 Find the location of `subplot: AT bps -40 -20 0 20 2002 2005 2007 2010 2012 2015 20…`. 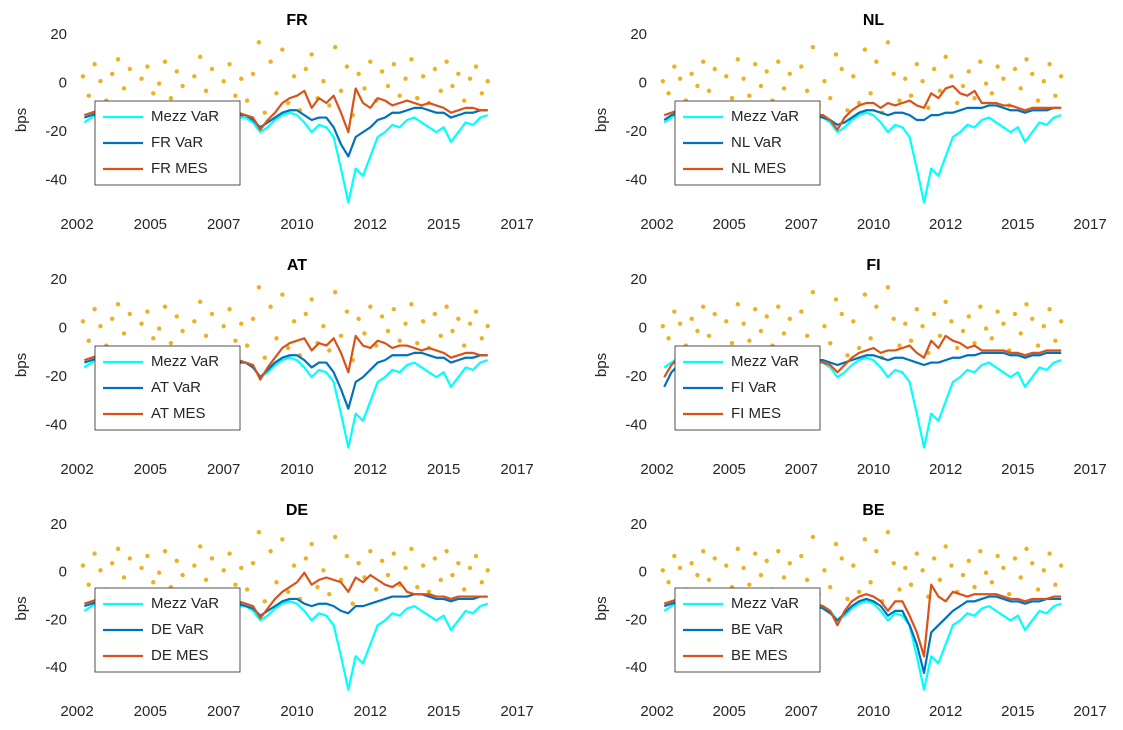

subplot: AT bps -40 -20 0 20 2002 2005 2007 2010 2012 2015 20… is located at coordinates (273, 367).